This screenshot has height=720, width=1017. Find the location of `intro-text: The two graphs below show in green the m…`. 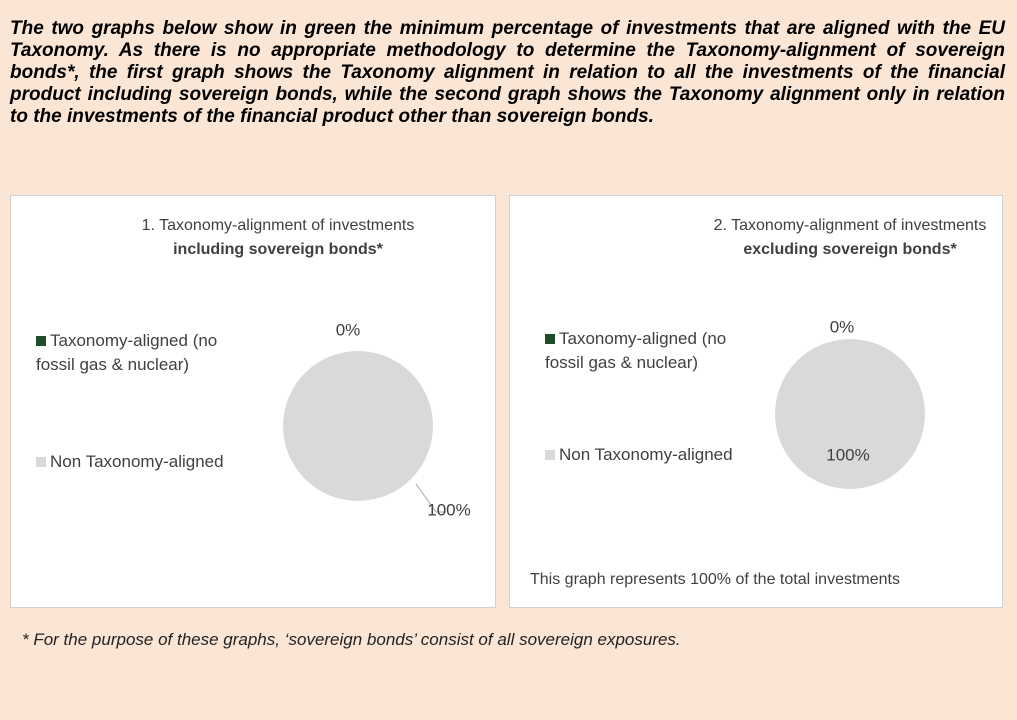

intro-text: The two graphs below show in green the m… is located at coordinates (507, 72).